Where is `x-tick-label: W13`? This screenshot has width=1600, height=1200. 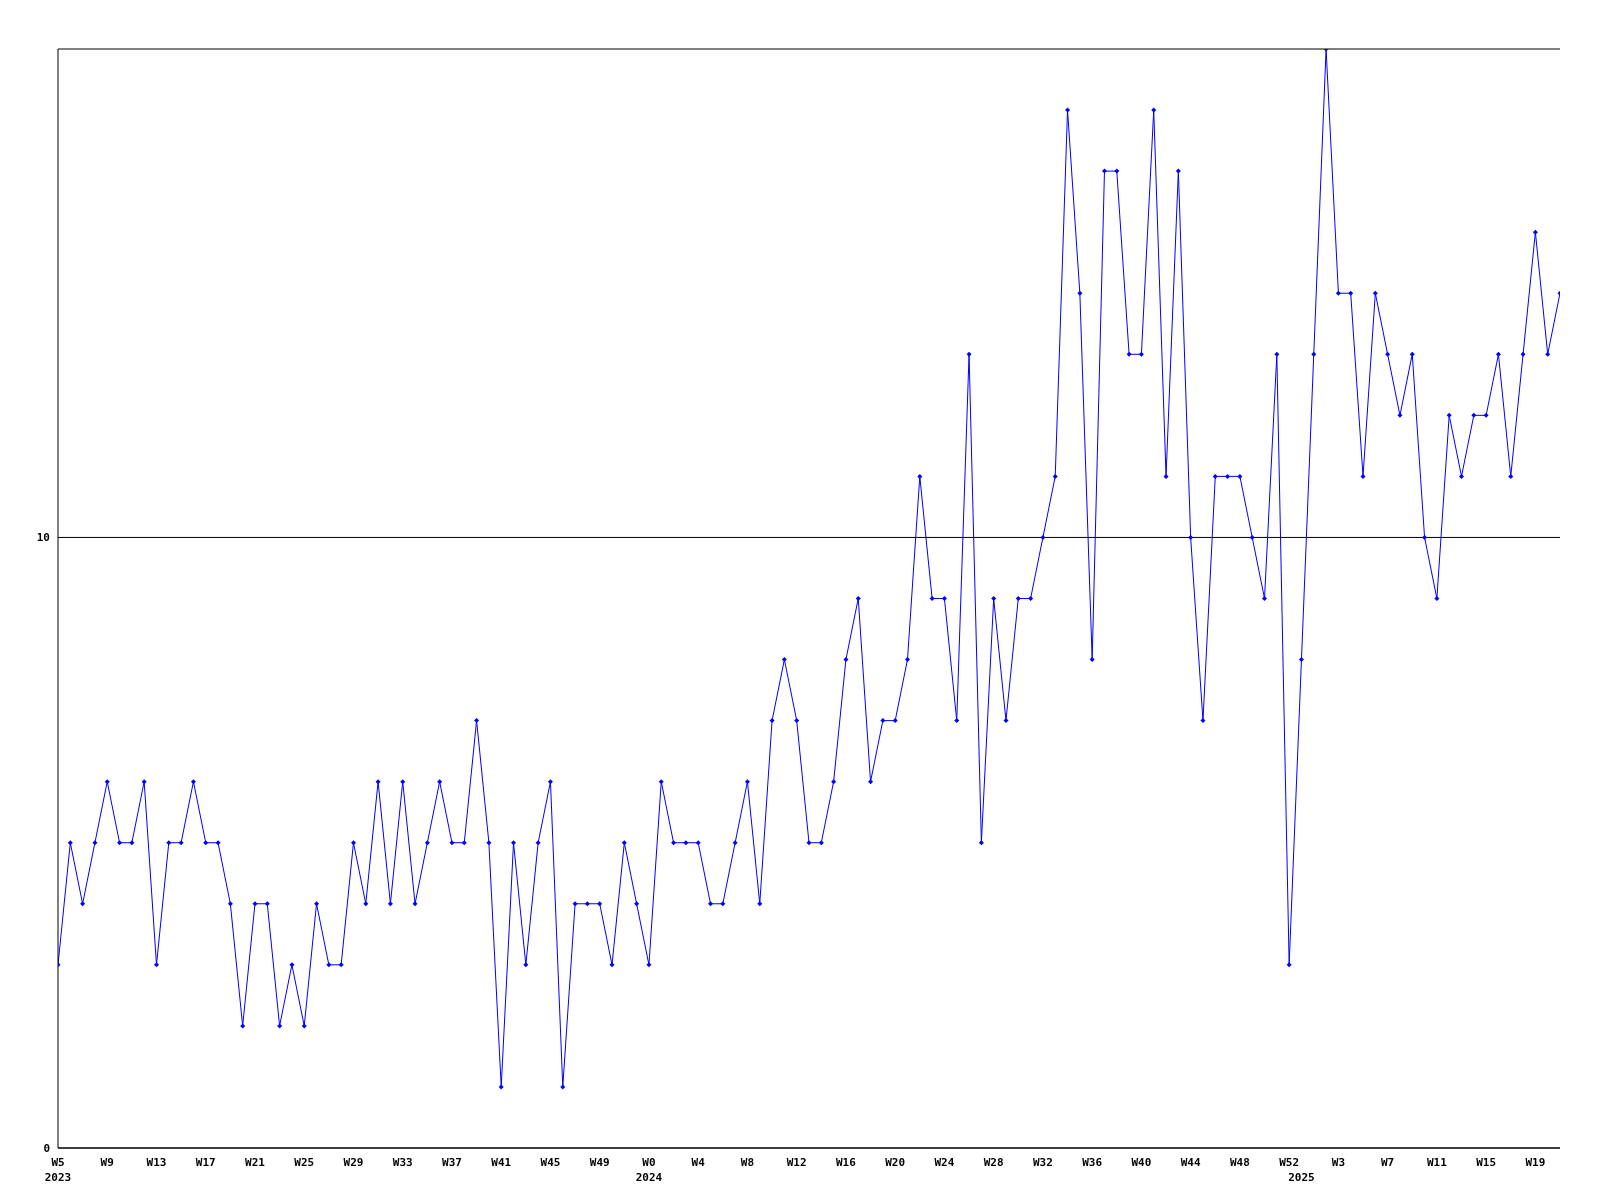 x-tick-label: W13 is located at coordinates (156, 1162).